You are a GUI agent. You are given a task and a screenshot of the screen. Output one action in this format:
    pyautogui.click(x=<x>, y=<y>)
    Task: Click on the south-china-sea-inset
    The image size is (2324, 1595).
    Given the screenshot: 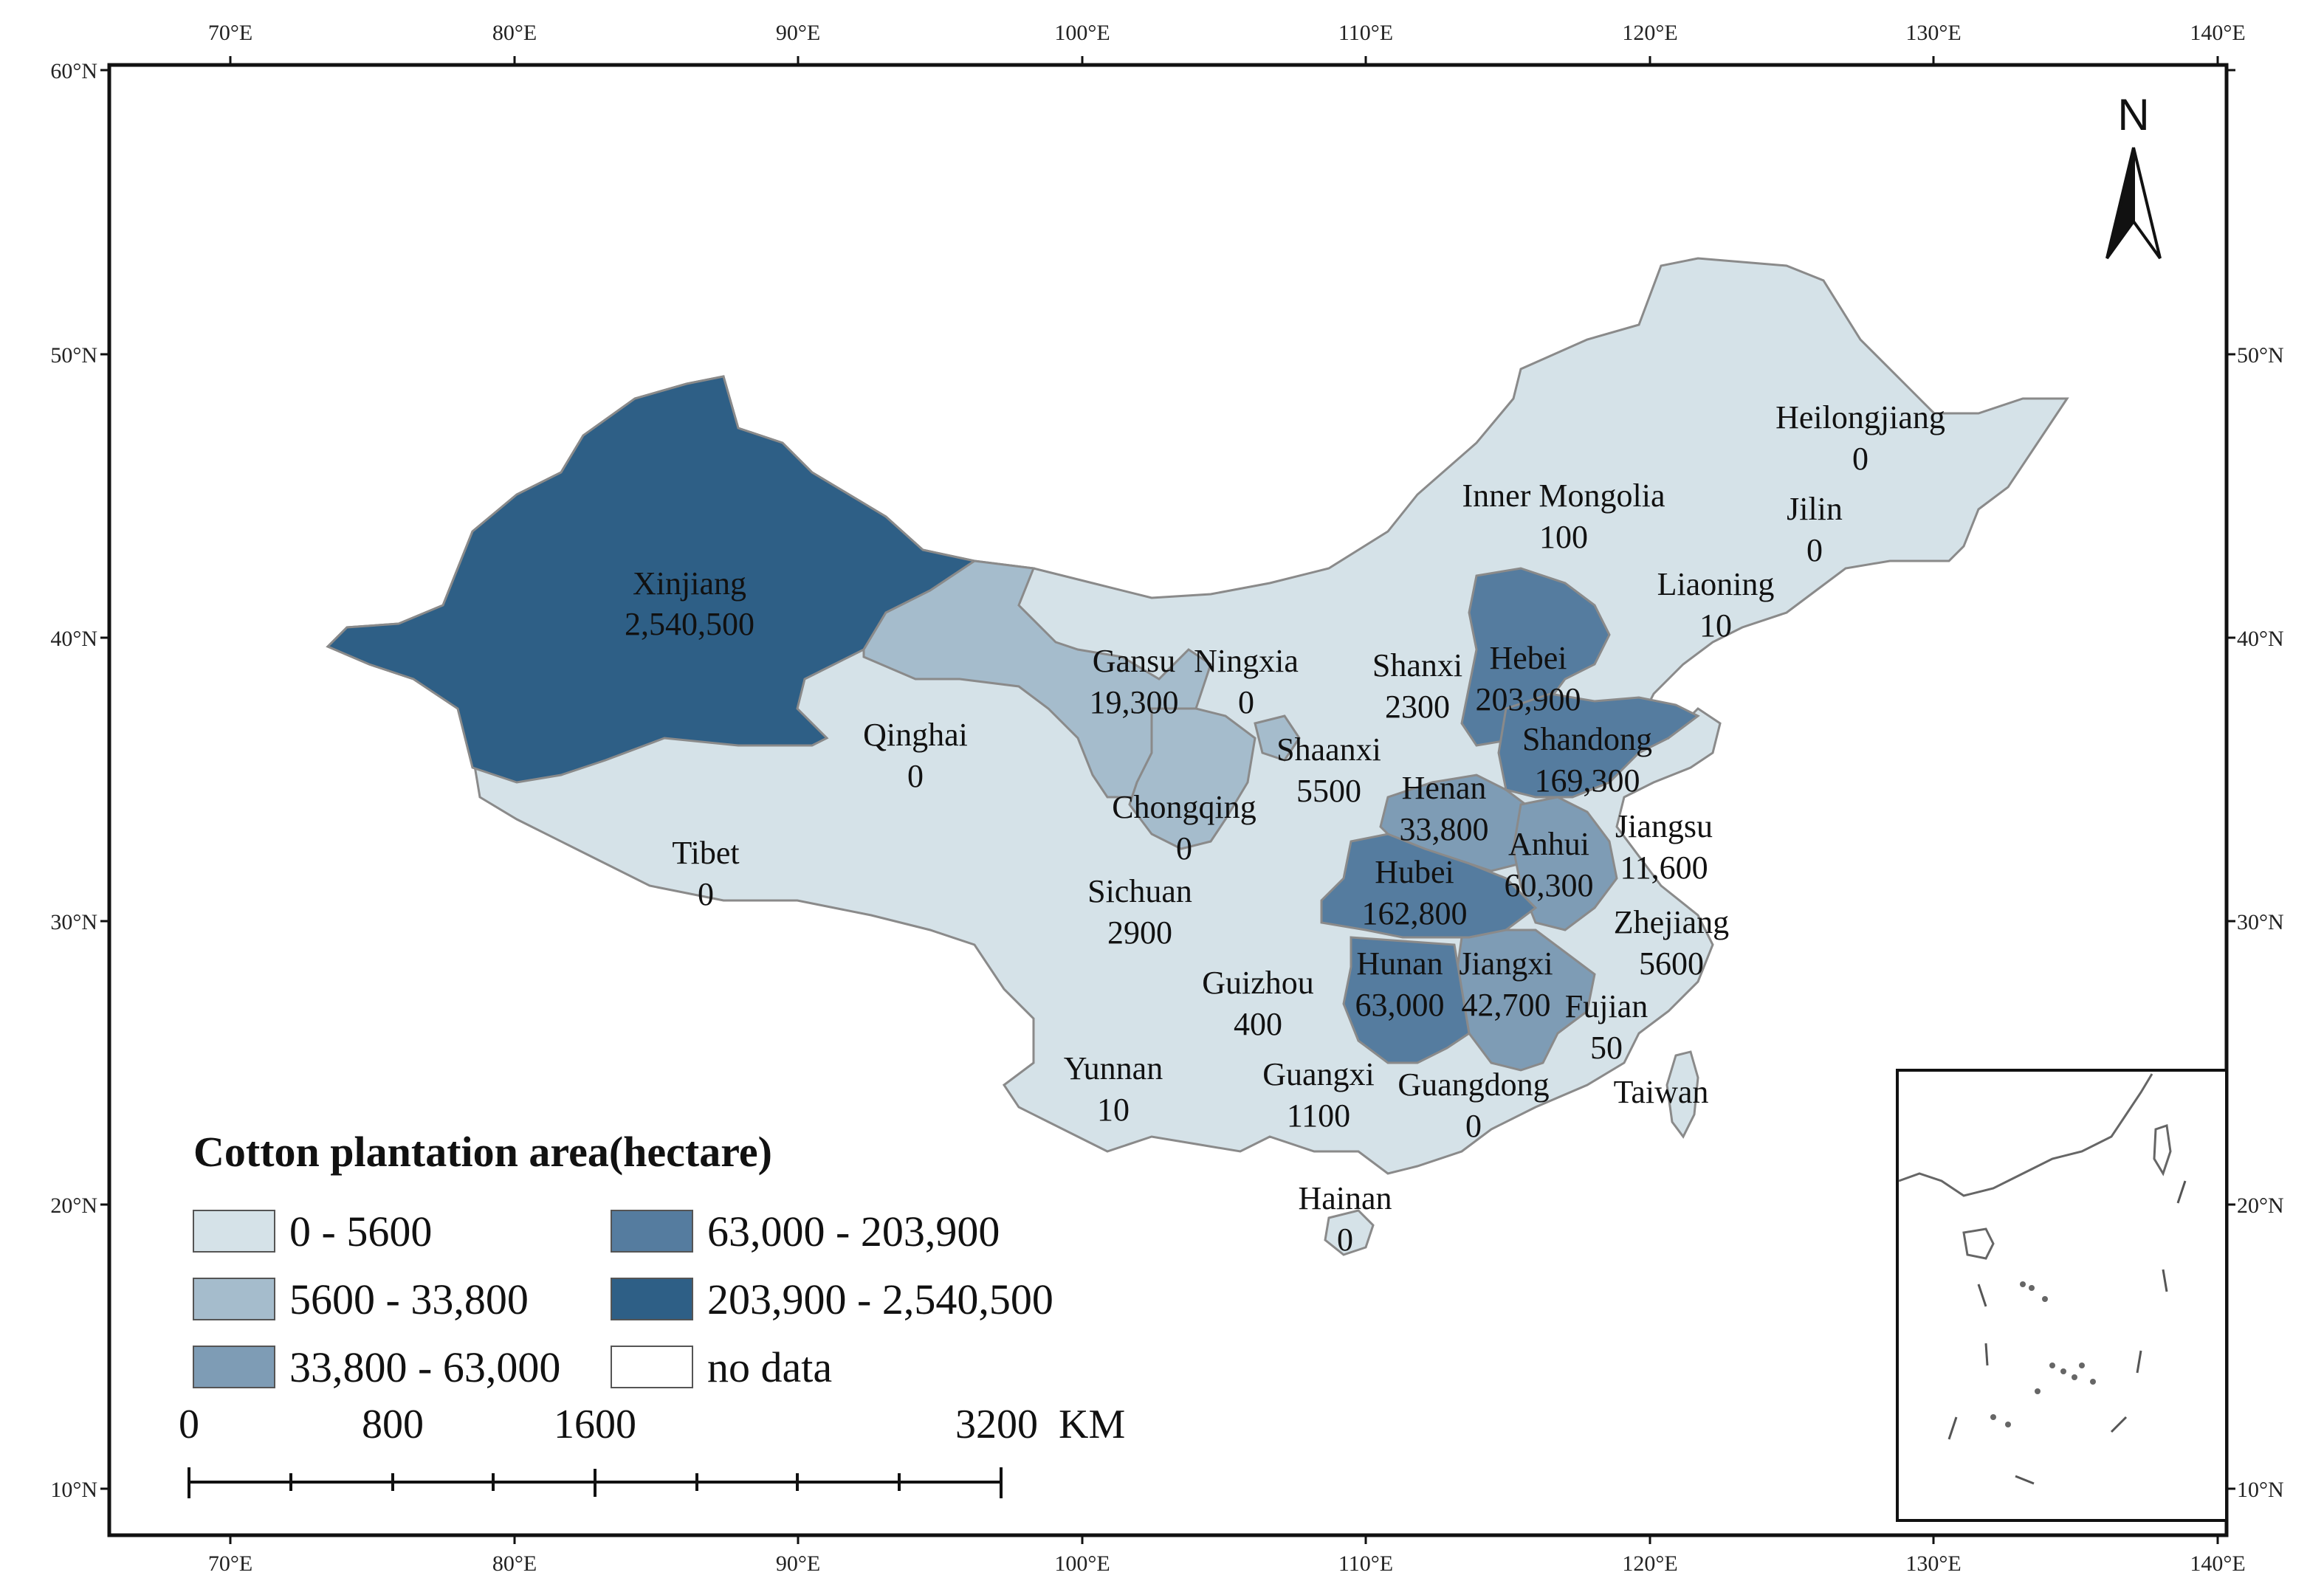 What is the action you would take?
    pyautogui.click(x=2062, y=1295)
    